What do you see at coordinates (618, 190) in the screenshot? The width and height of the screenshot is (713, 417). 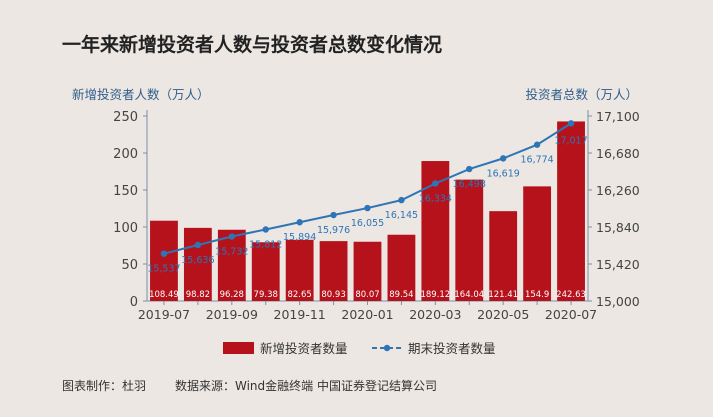 I see `y-right-tick-label: 16,260` at bounding box center [618, 190].